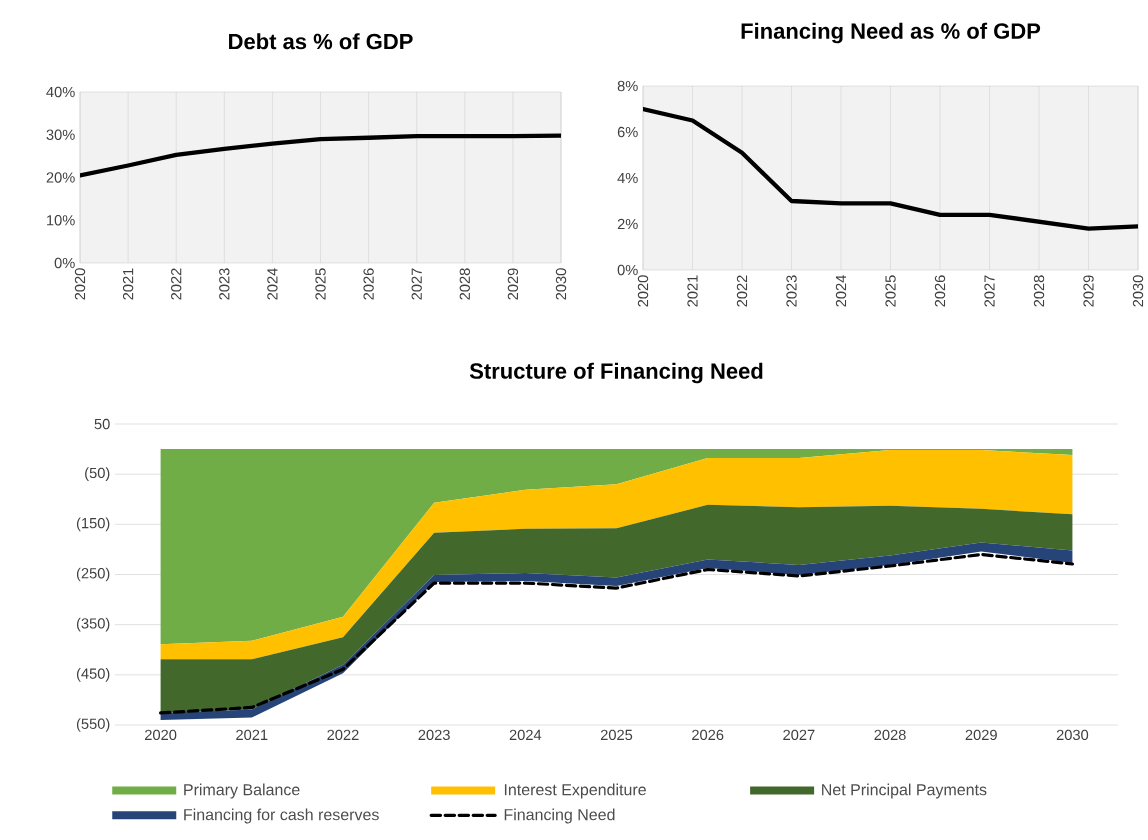 The image size is (1148, 840). What do you see at coordinates (93, 574) in the screenshot?
I see `y-tick-label: (250)` at bounding box center [93, 574].